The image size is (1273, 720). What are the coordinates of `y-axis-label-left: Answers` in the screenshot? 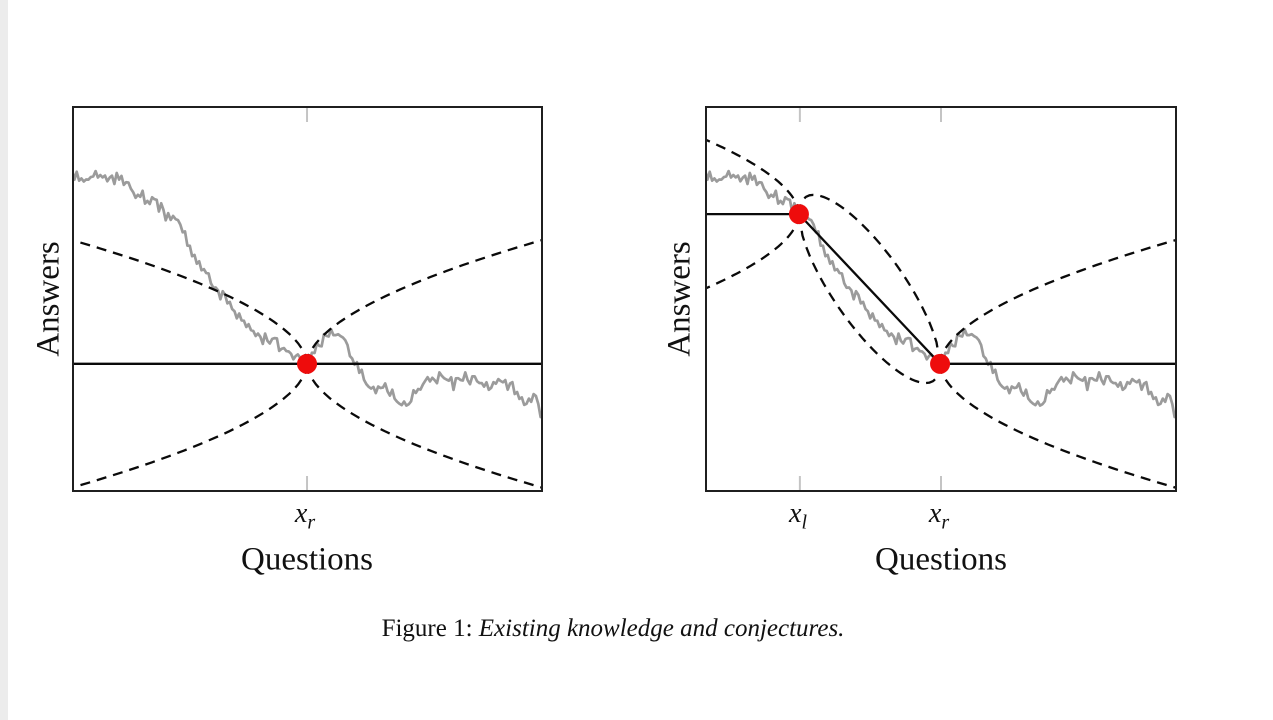 It's located at (48, 299).